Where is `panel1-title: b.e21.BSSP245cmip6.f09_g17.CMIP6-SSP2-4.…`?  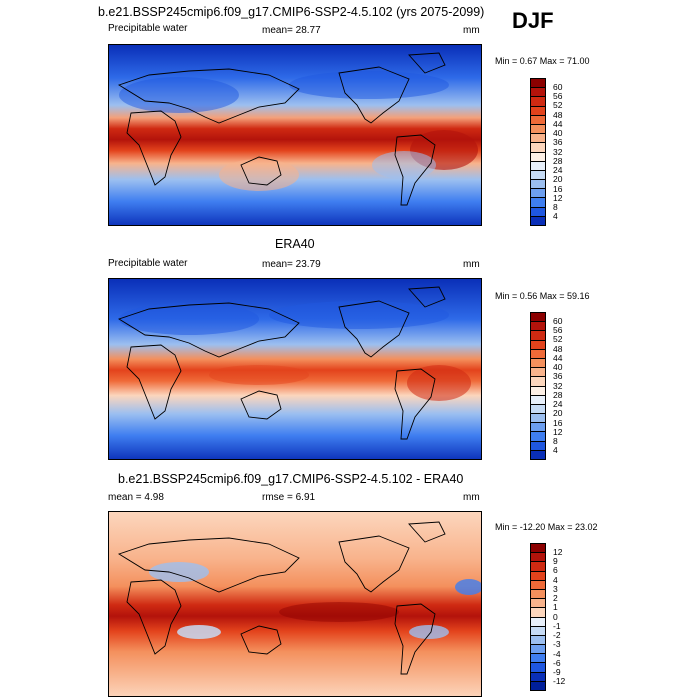
panel1-title: b.e21.BSSP245cmip6.f09_g17.CMIP6-SSP2-4.… is located at coordinates (291, 12).